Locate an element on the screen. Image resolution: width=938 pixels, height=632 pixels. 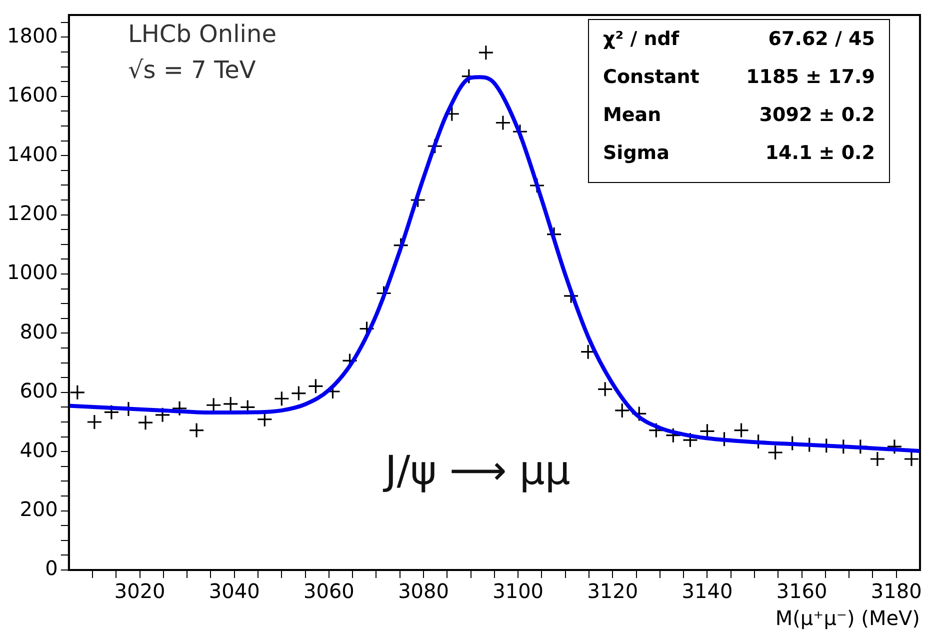
x-tick-label: 3080 is located at coordinates (423, 591).